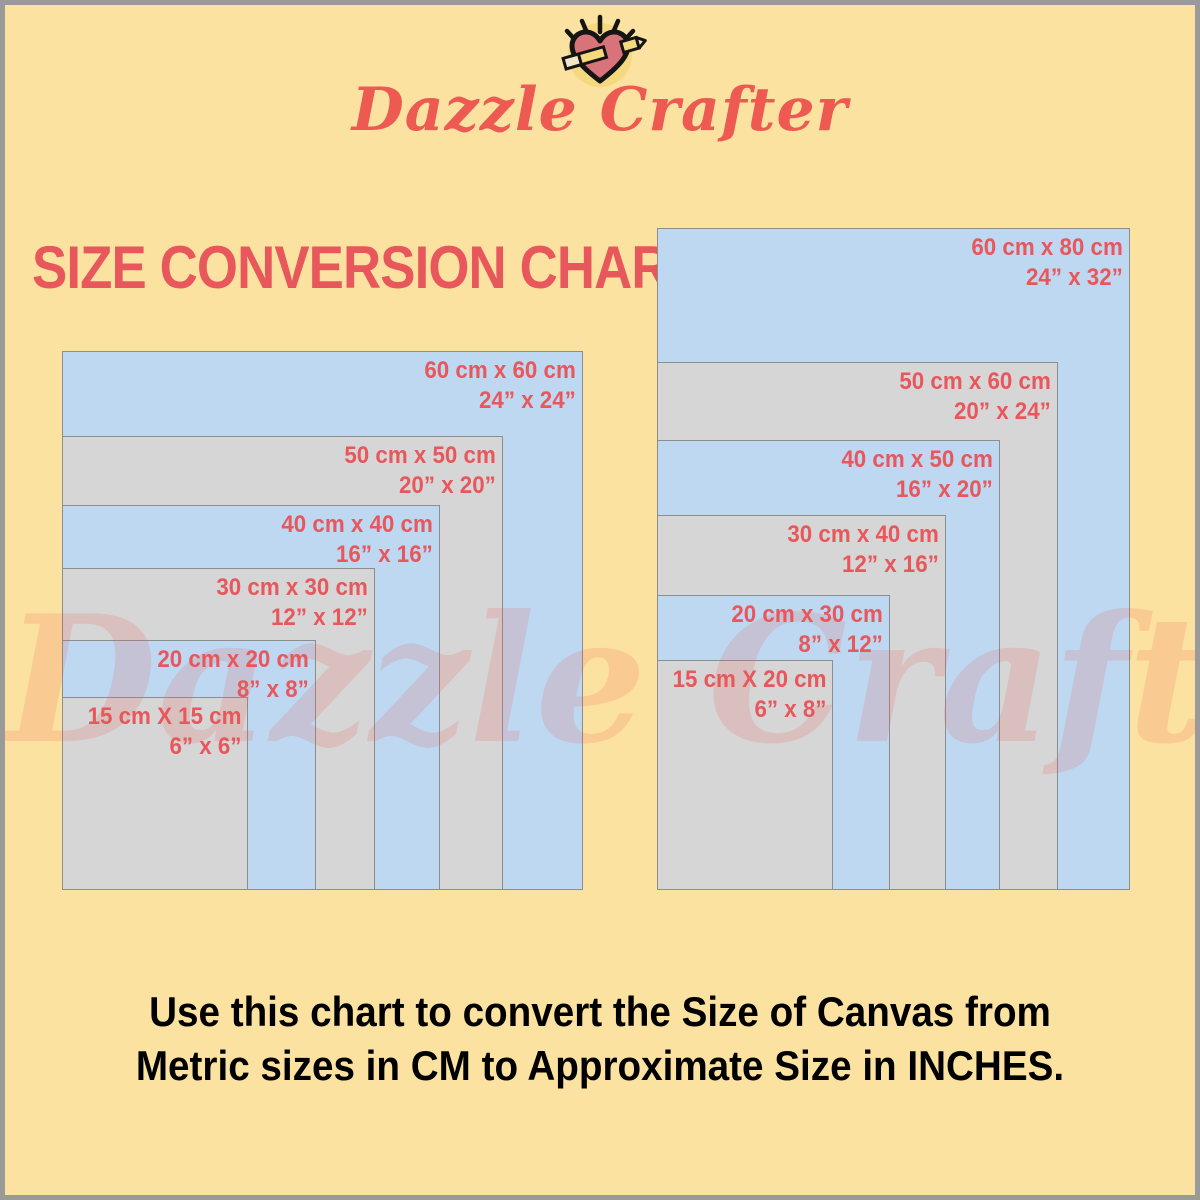 Image resolution: width=1200 pixels, height=1200 pixels. Describe the element at coordinates (863, 534) in the screenshot. I see `metric-size-text: 30 cm x 40 cm` at that location.